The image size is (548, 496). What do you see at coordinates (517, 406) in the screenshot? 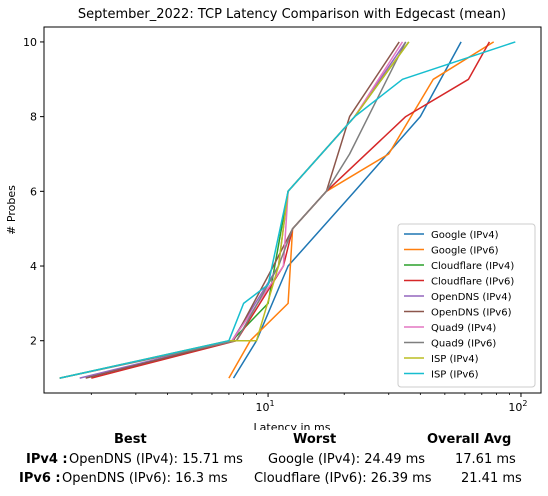
I see `x-tick-label: 10²` at bounding box center [517, 406].